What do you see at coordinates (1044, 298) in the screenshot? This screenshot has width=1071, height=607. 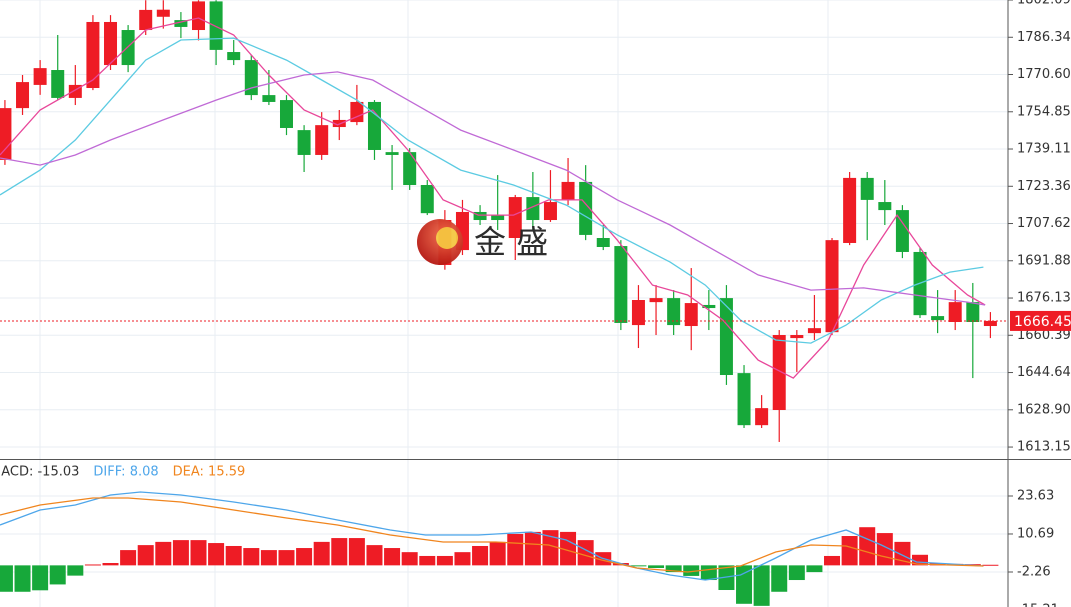 I see `y-tick-label: 1676.13` at bounding box center [1044, 298].